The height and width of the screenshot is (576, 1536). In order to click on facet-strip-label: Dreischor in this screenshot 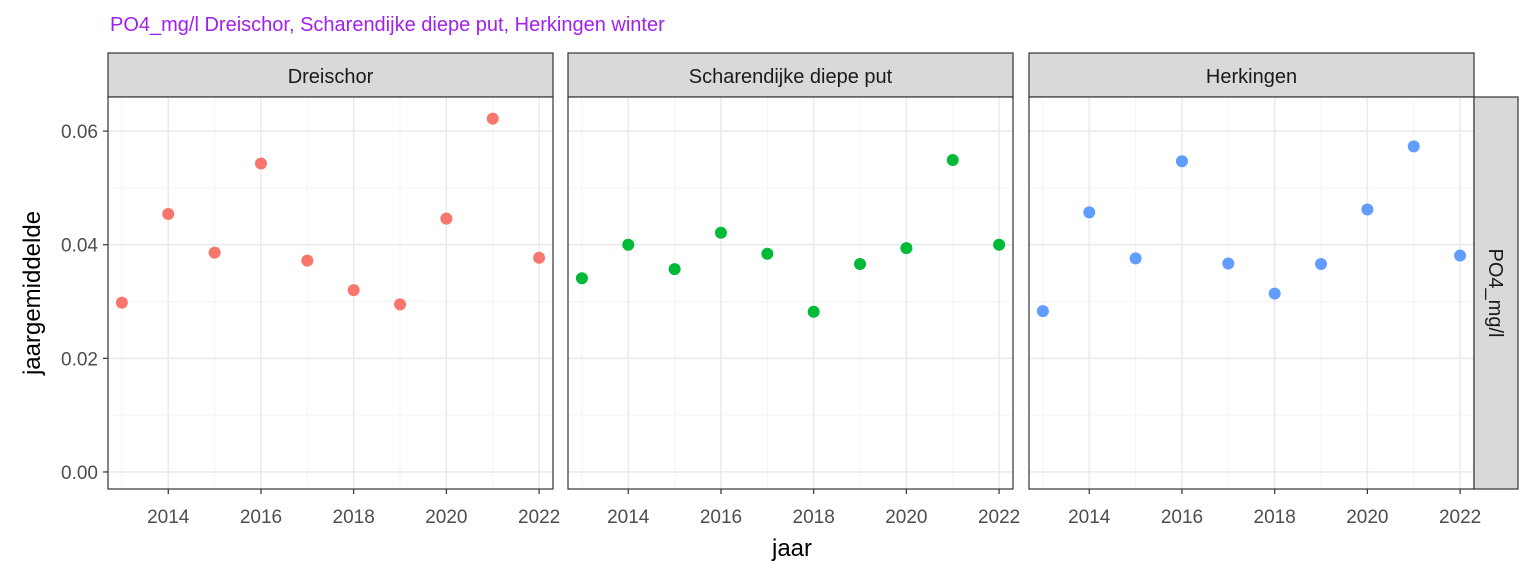, I will do `click(331, 77)`.